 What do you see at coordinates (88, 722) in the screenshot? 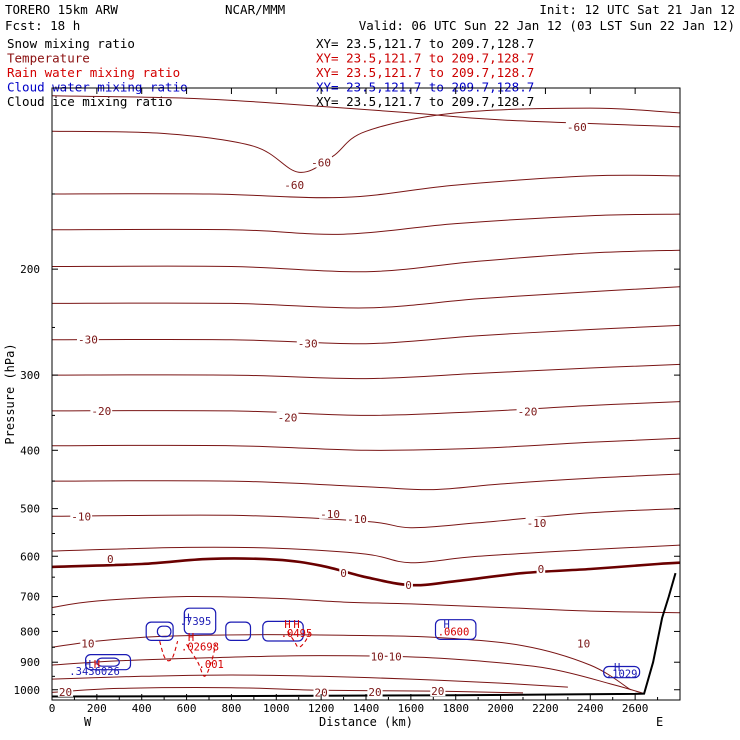
I see `x-axis-left-end: W` at bounding box center [88, 722].